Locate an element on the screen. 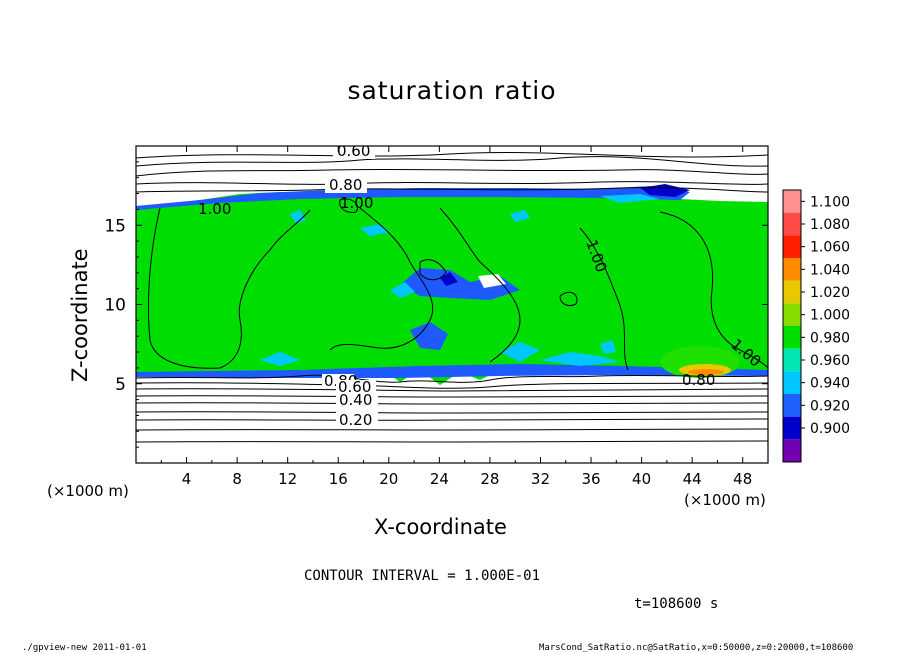 The height and width of the screenshot is (654, 904). colorbar-label: 1.060 is located at coordinates (830, 248).